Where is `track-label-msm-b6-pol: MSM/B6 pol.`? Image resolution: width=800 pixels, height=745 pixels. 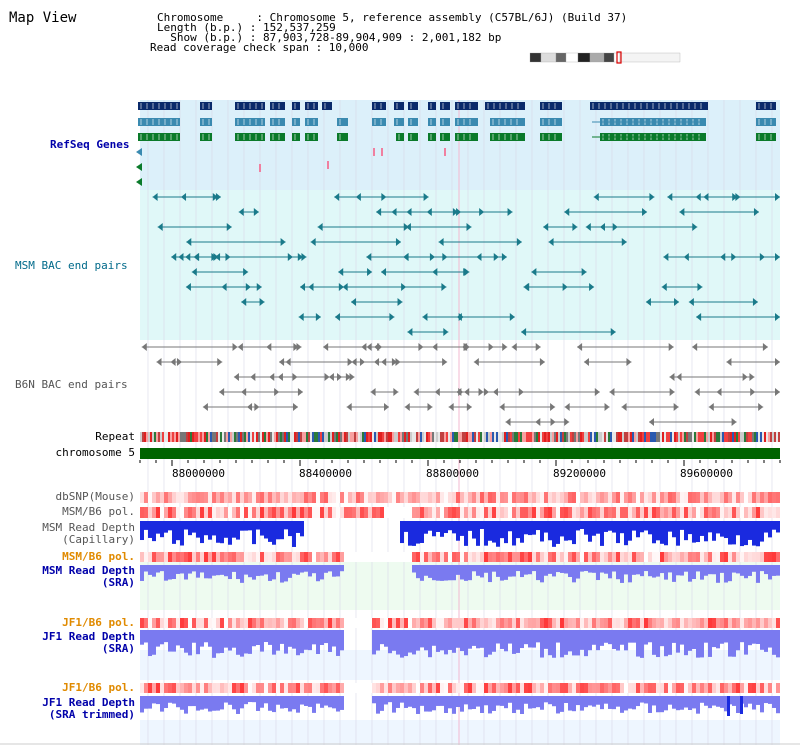 track-label-msm-b6-pol: MSM/B6 pol. is located at coordinates (98, 511).